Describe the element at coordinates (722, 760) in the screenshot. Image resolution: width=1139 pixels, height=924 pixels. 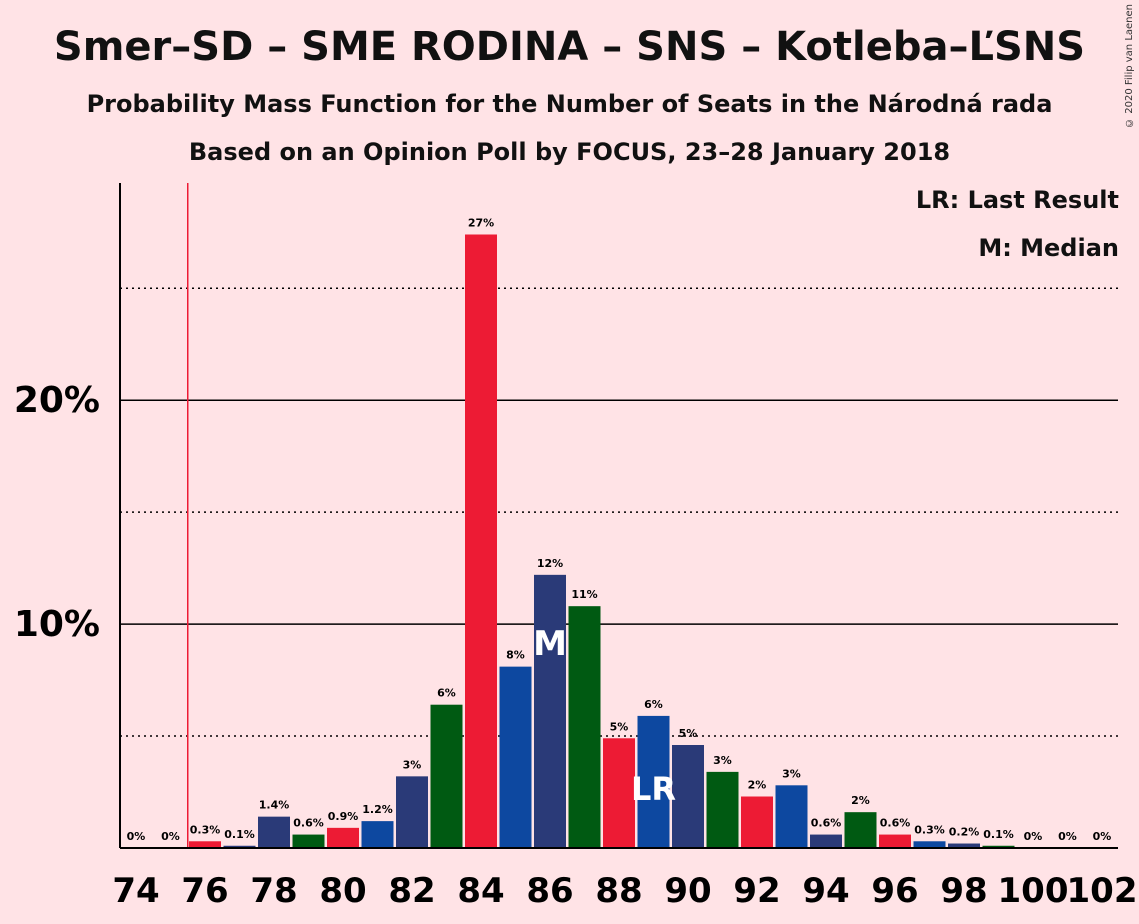
I see `bar-label-91: 3%` at that location.